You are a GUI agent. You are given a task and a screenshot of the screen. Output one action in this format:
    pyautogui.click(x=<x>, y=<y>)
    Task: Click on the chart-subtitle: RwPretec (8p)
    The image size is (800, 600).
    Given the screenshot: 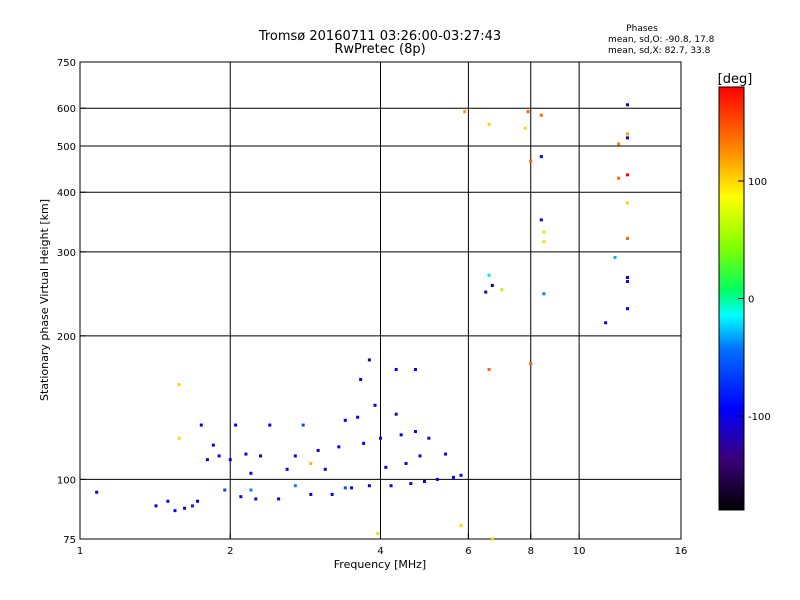 What is the action you would take?
    pyautogui.click(x=379, y=49)
    